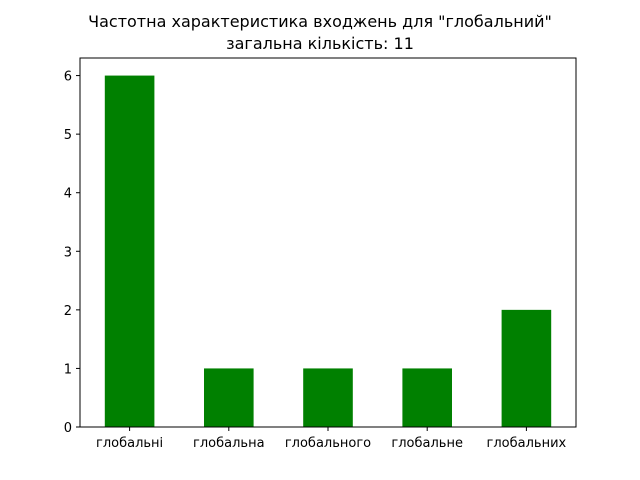 This screenshot has width=640, height=480. What do you see at coordinates (68, 428) in the screenshot?
I see `y-tick-label-0: 0` at bounding box center [68, 428].